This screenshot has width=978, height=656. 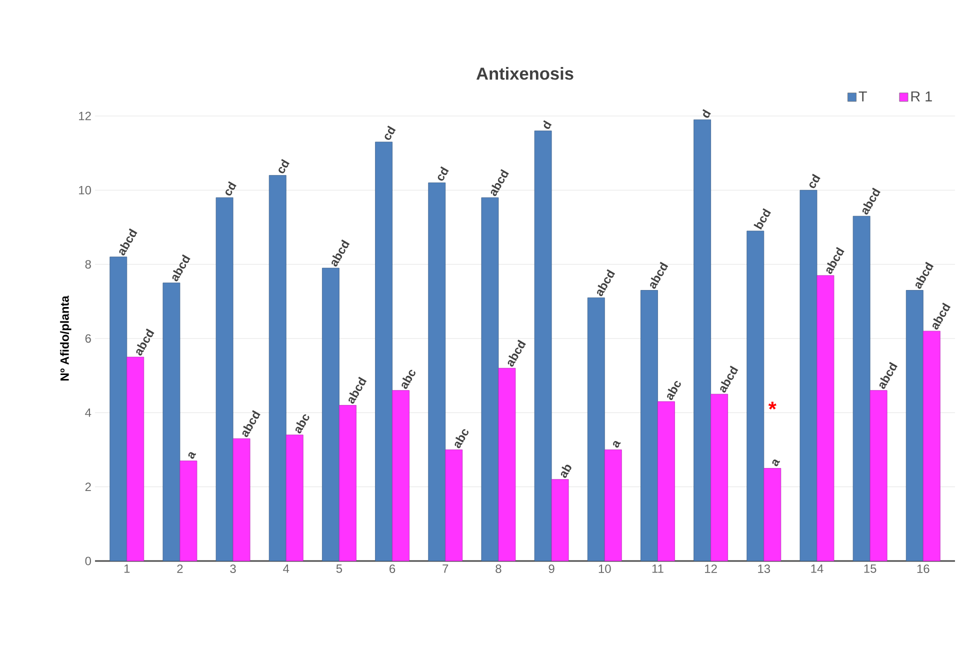 I want to click on chart-title: Antixenosis, so click(x=525, y=73).